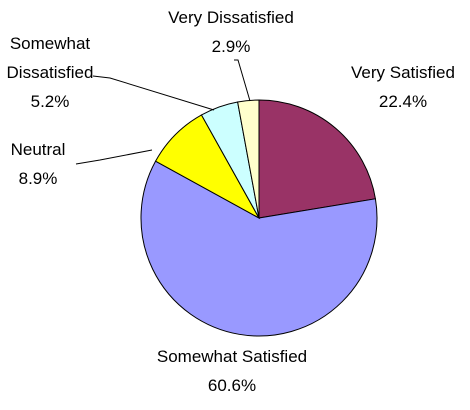  What do you see at coordinates (50, 101) in the screenshot?
I see `value-label: 5.2%` at bounding box center [50, 101].